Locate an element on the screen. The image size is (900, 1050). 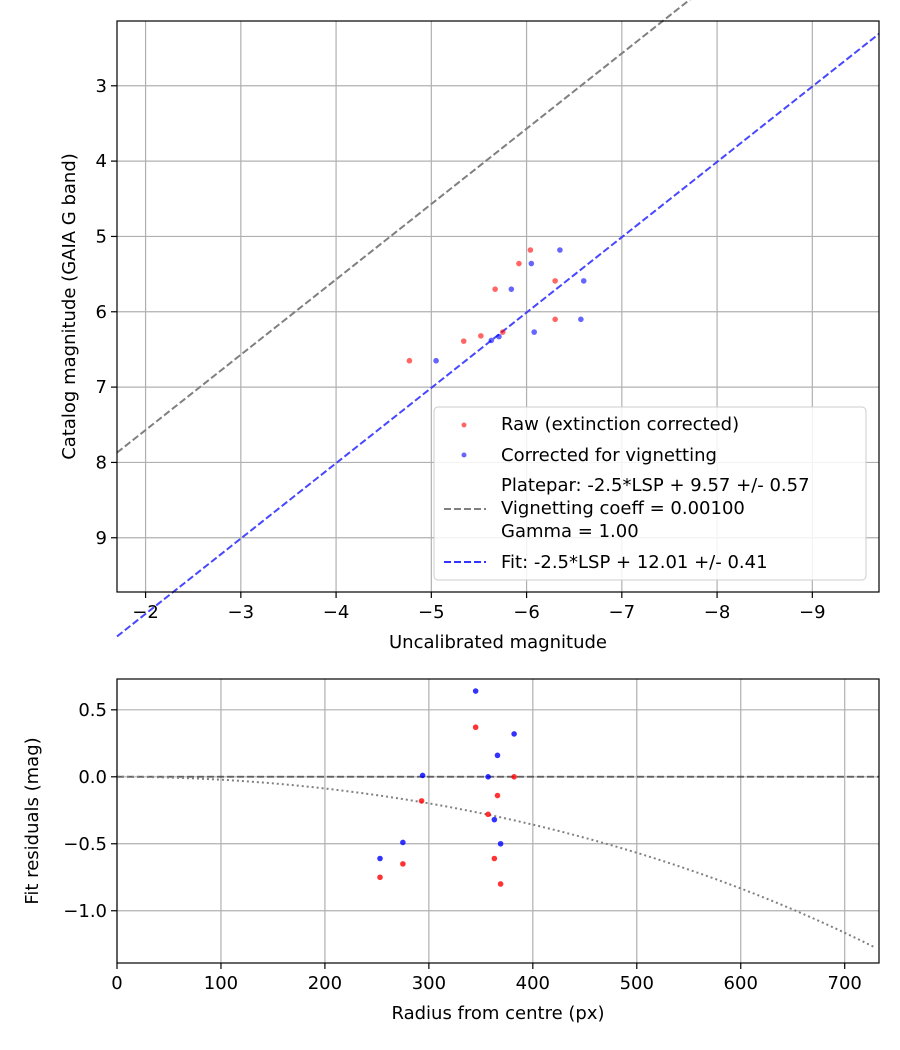
x-tick-label: −2 is located at coordinates (145, 612).